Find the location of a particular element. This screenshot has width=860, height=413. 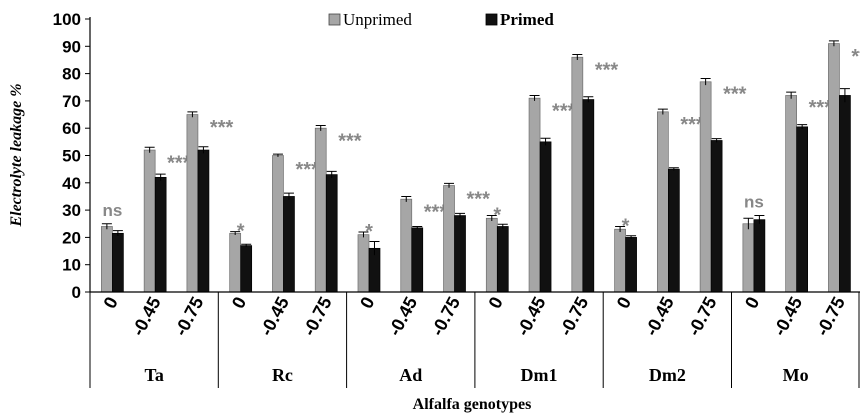

y-axis-label: Electrolyte leakage % is located at coordinates (16, 155).